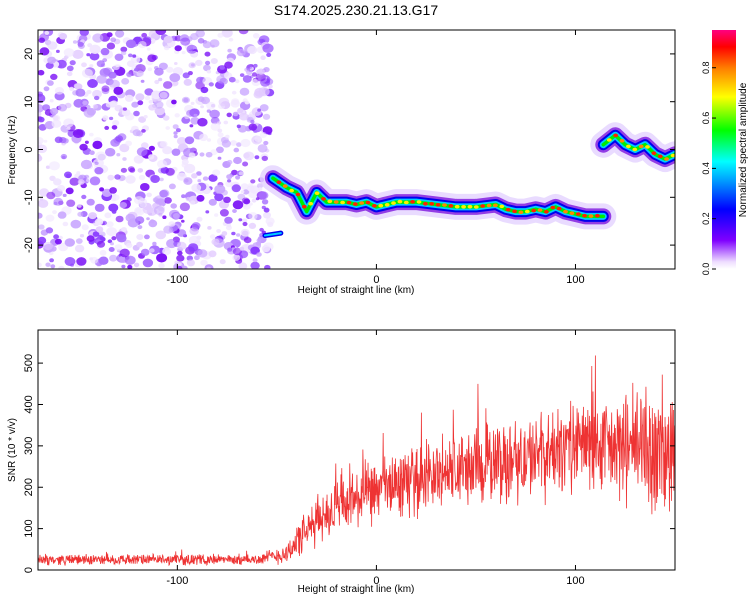 This screenshot has width=750, height=600. I want to click on colorbar-ticks: 0.0 0.2 0.4 0.6 0.8, so click(708, 168).